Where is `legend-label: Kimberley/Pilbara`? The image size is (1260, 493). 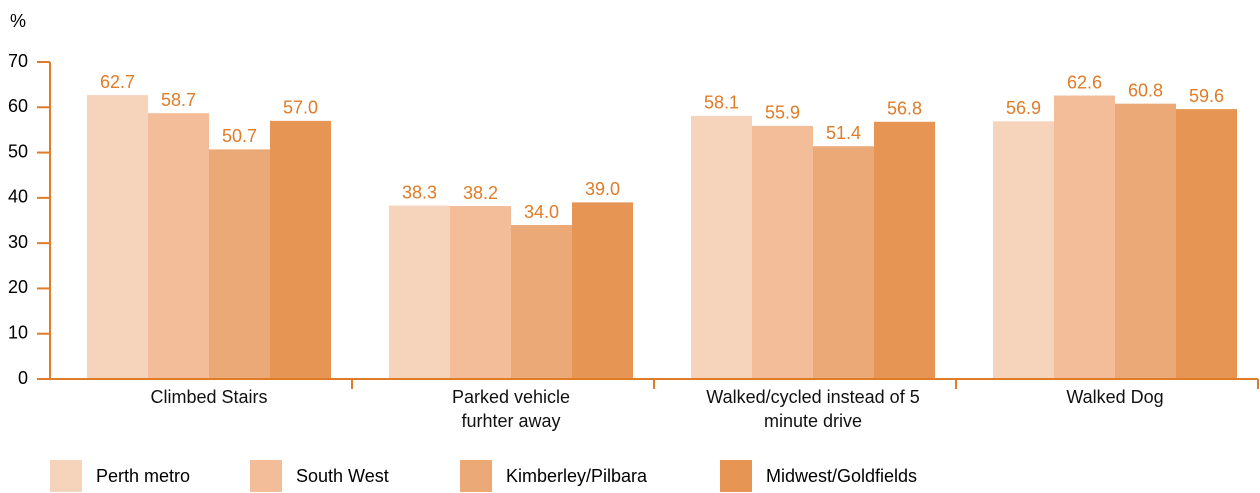 legend-label: Kimberley/Pilbara is located at coordinates (577, 476).